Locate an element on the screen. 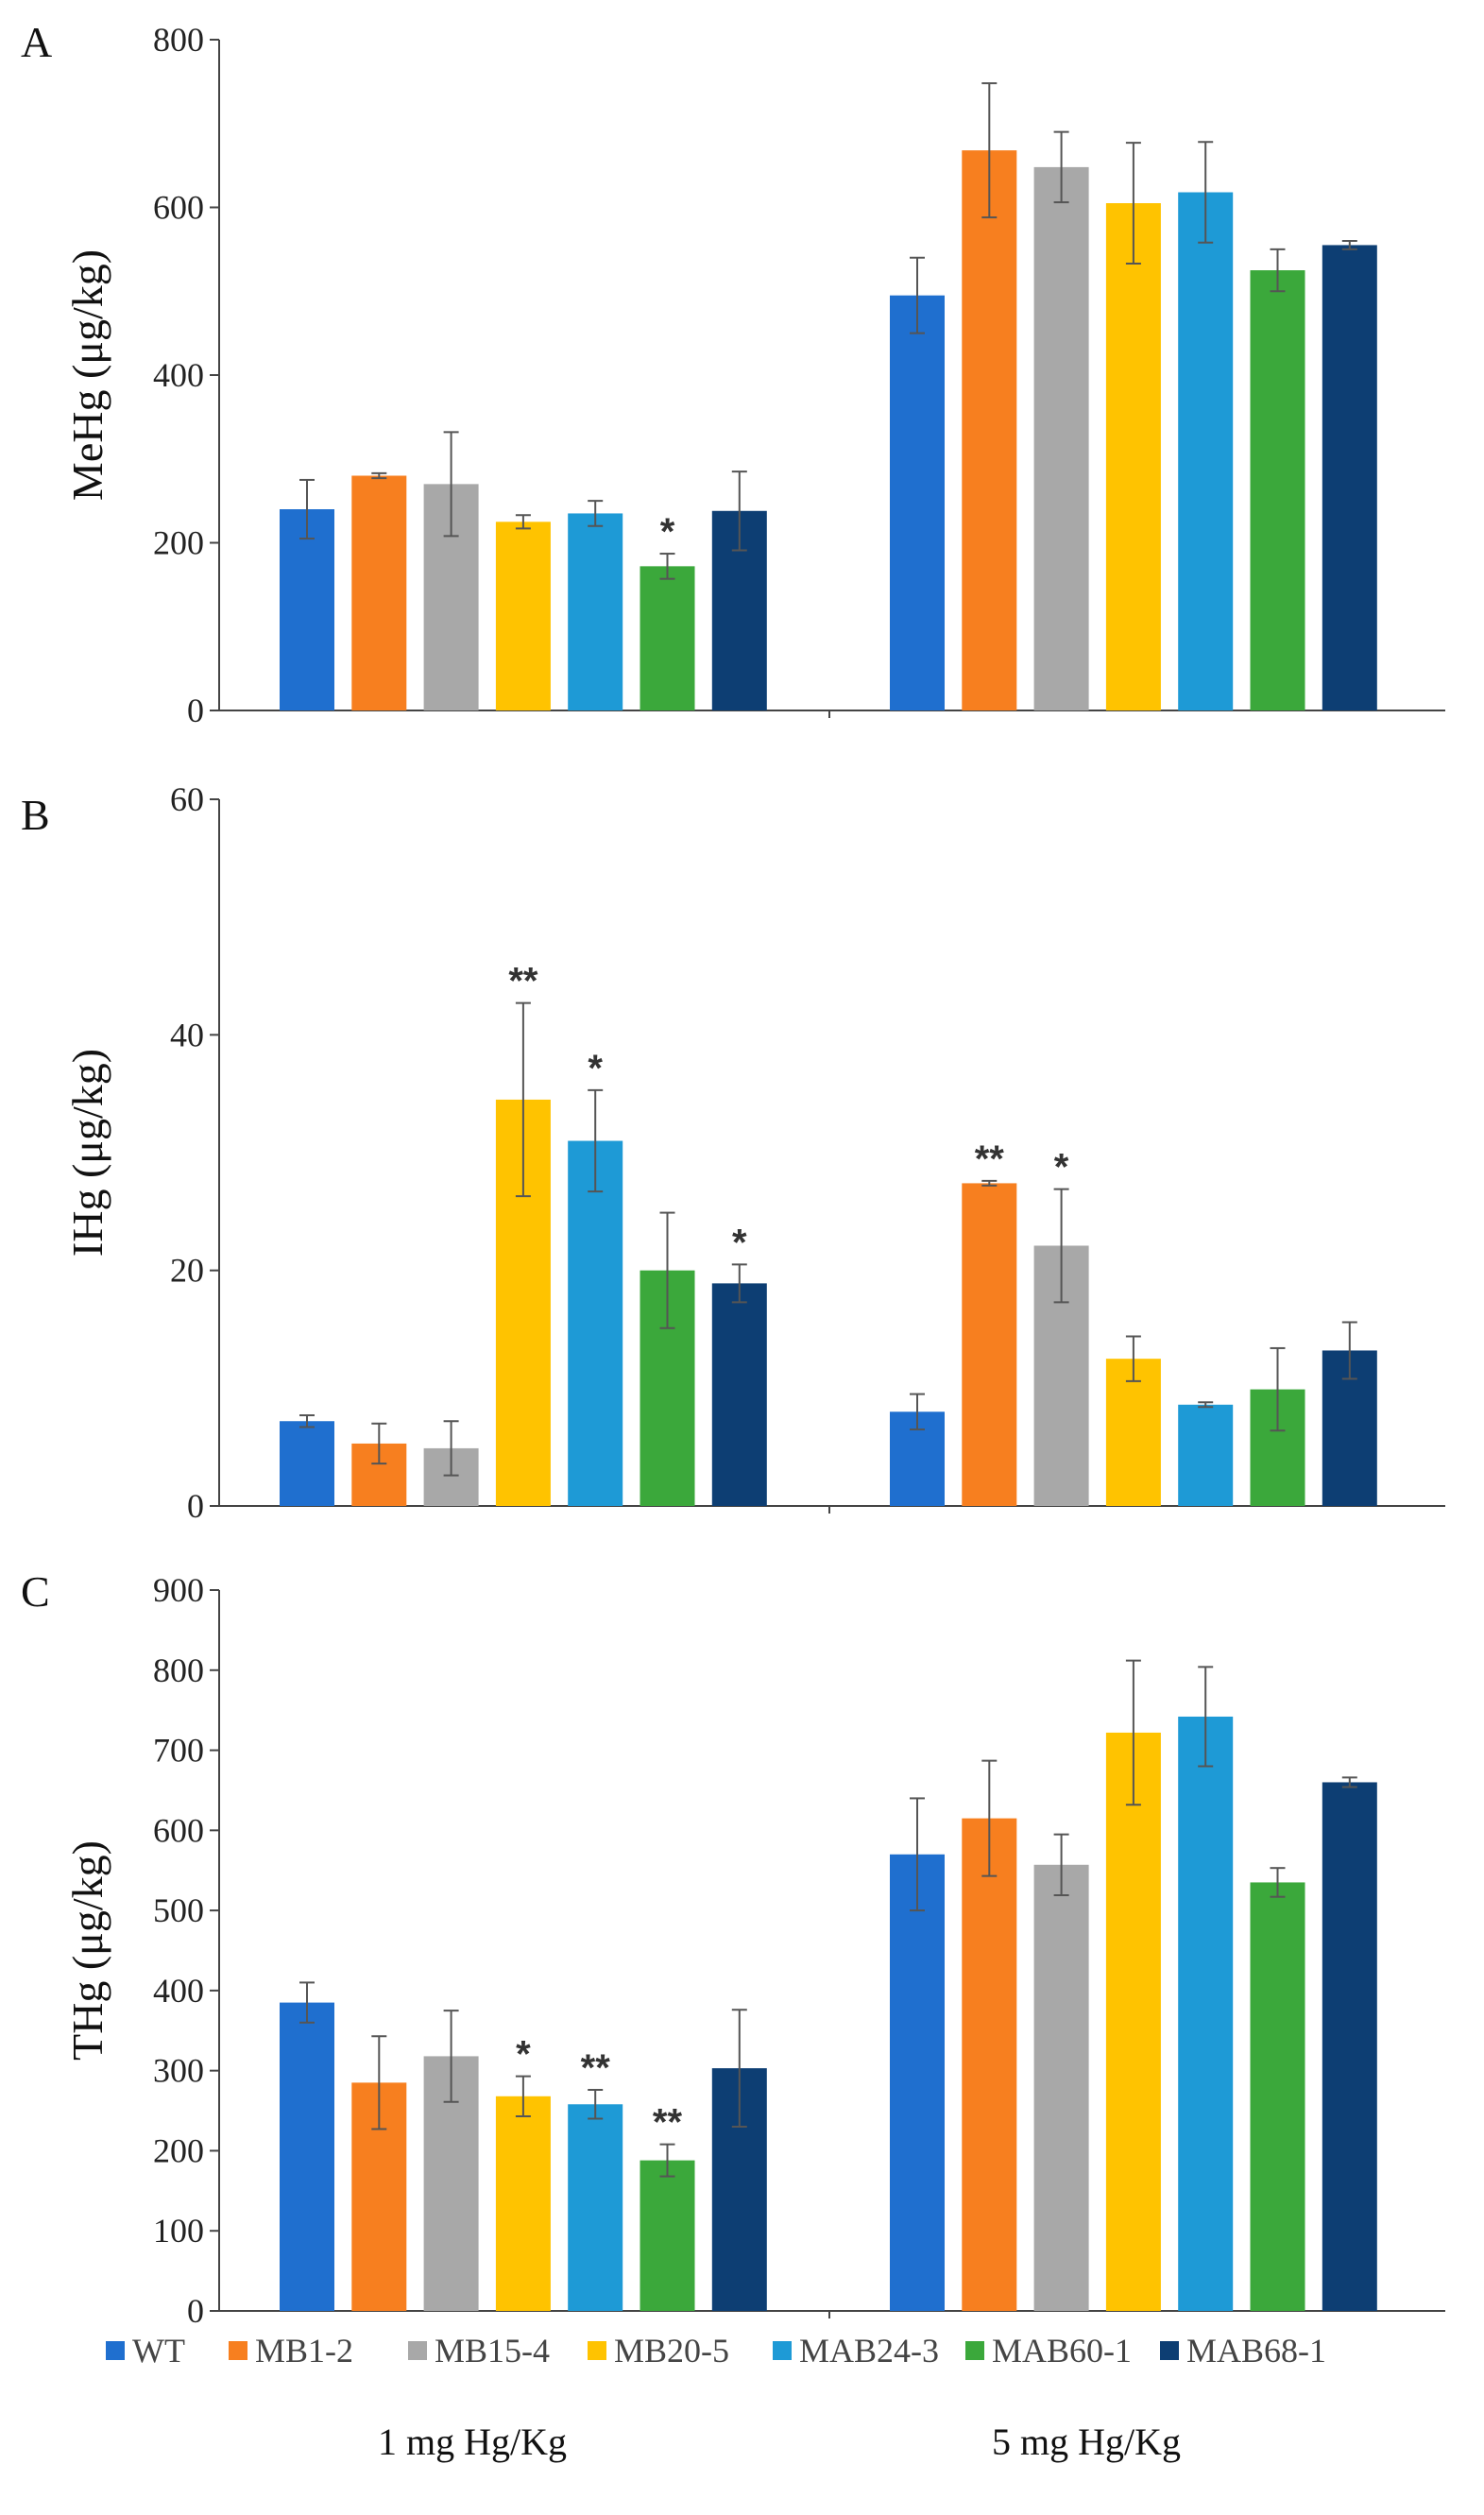 This screenshot has width=1484, height=2515. legend-swatch-wt is located at coordinates (115, 2350).